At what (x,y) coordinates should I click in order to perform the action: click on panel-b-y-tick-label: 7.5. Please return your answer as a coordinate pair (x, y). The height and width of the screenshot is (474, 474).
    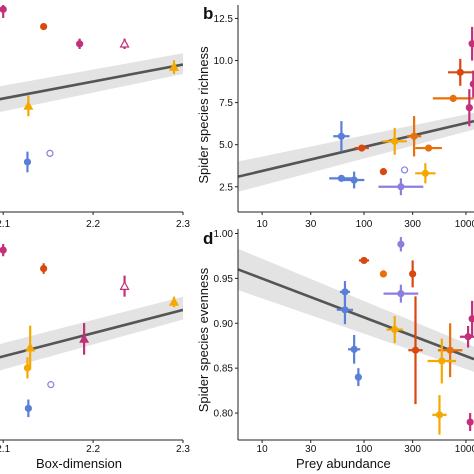
    Looking at the image, I should click on (226, 103).